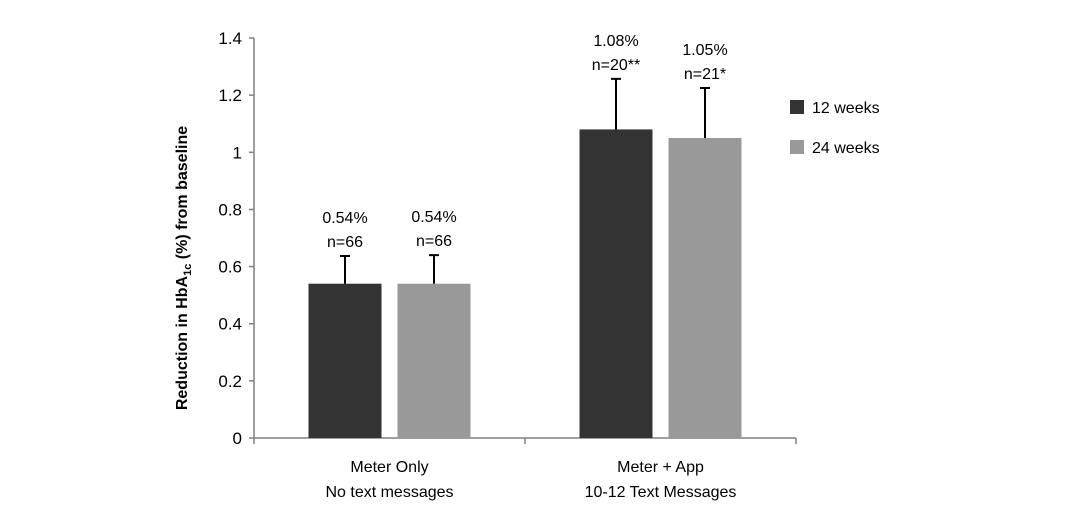 The width and height of the screenshot is (1072, 523). I want to click on y-axis-label-subscript: 1c, so click(188, 270).